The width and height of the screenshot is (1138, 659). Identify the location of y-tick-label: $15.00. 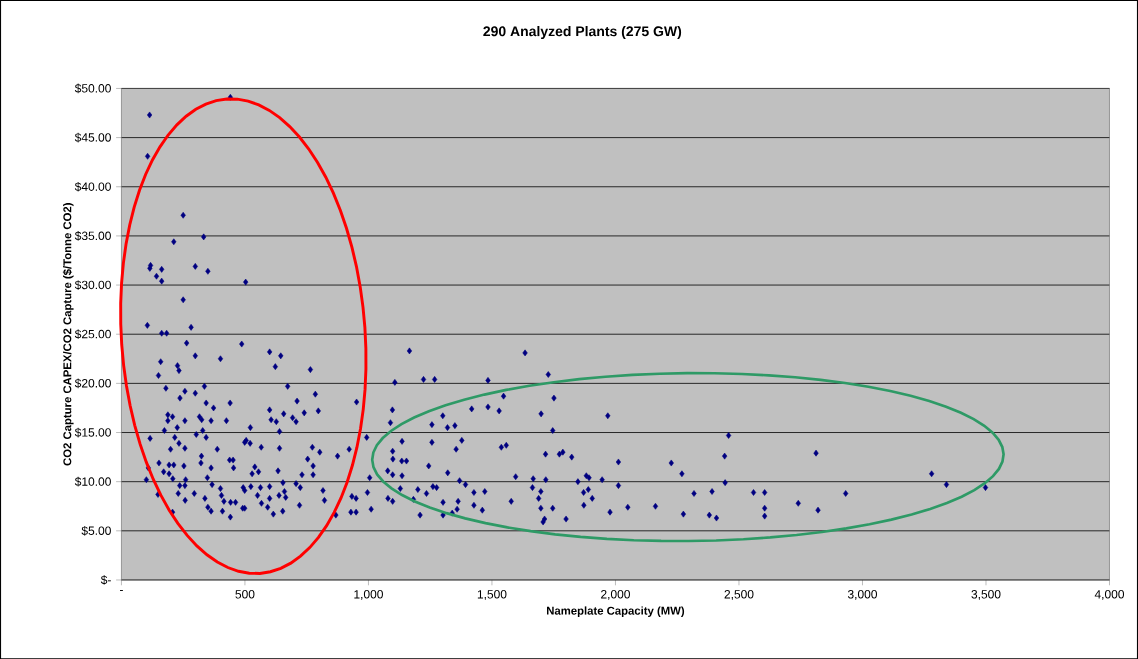
(92, 432).